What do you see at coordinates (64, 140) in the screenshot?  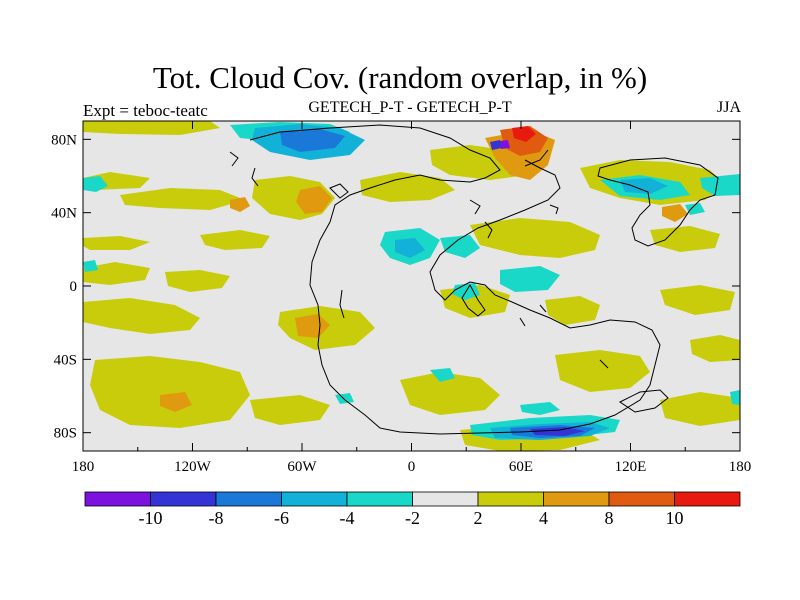 I see `y-tick-label: 80N` at bounding box center [64, 140].